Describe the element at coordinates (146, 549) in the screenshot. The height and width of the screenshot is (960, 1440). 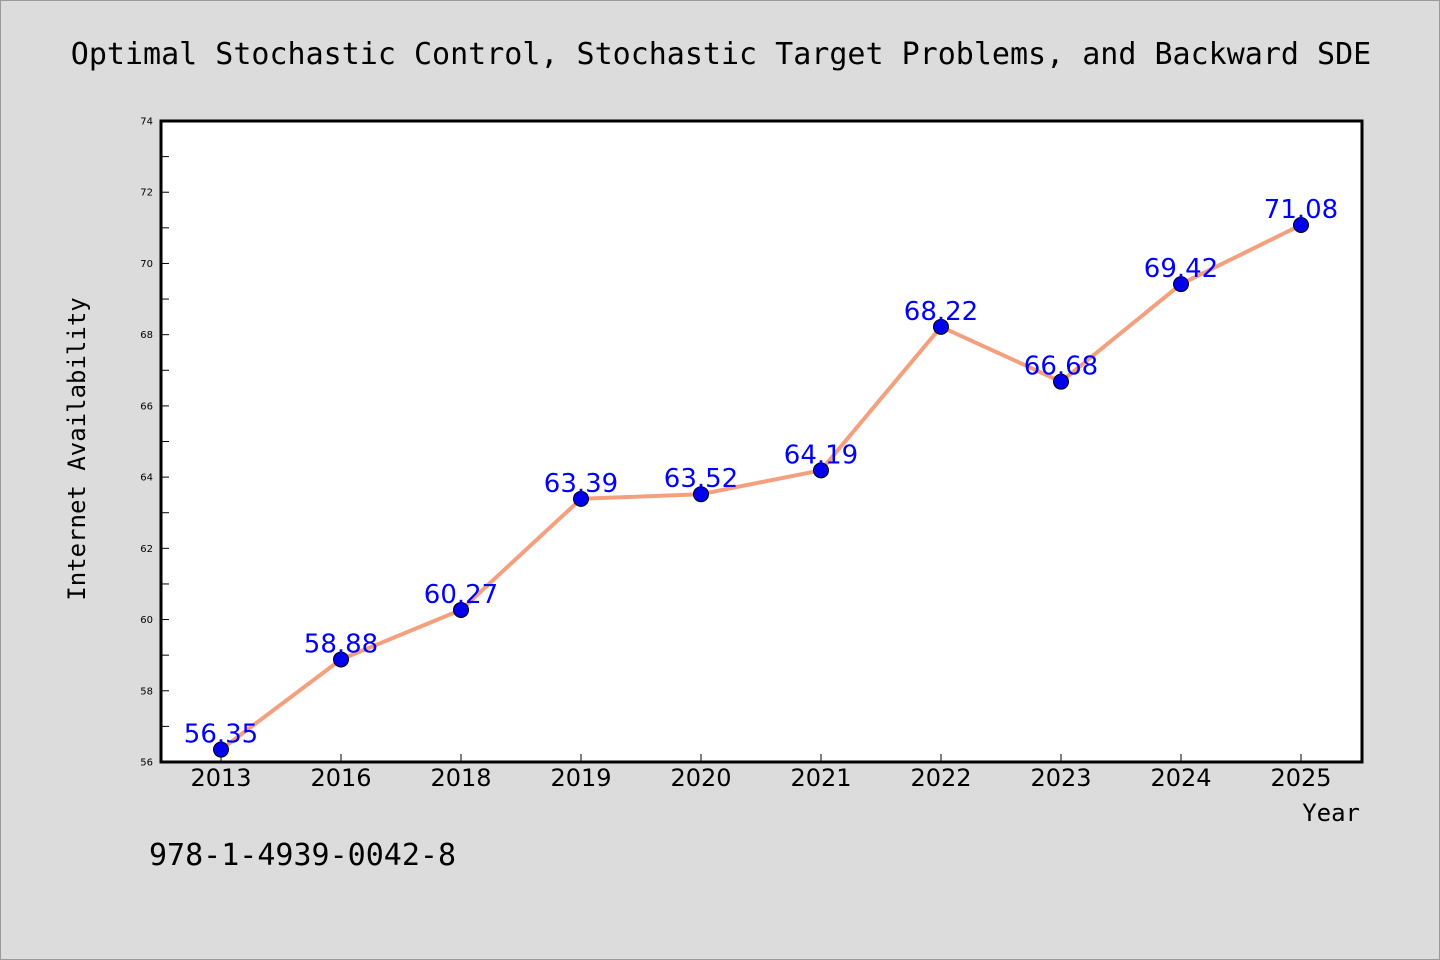
I see `y-tick-label: 62` at that location.